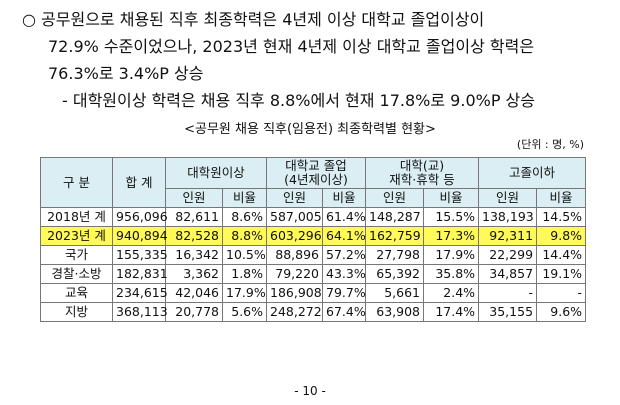  Describe the element at coordinates (140, 255) in the screenshot. I see `table-cell: 155,335` at that location.